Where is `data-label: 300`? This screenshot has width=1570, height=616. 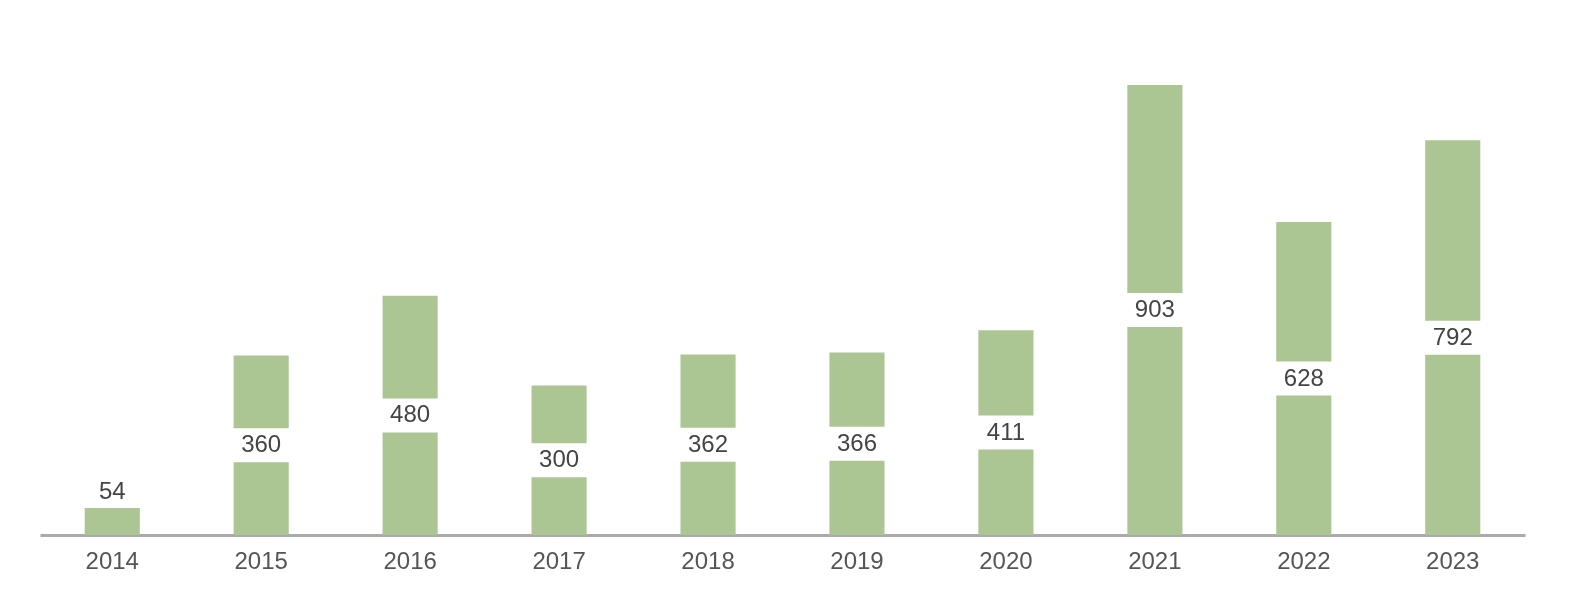 data-label: 300 is located at coordinates (559, 459).